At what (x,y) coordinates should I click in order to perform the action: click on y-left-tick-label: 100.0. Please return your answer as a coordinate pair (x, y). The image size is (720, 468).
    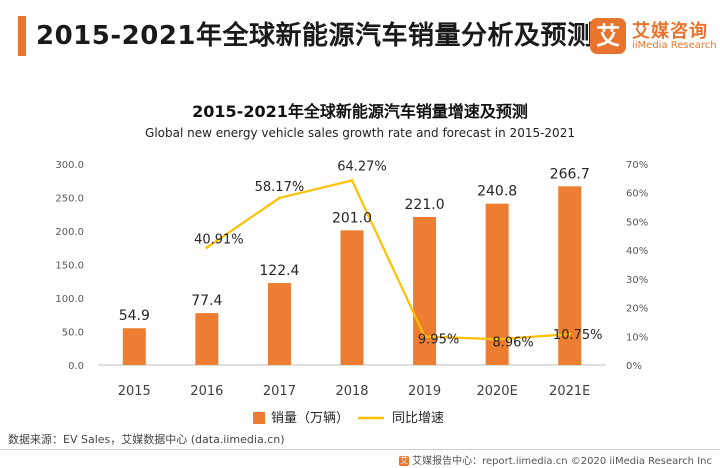
    Looking at the image, I should click on (69, 299).